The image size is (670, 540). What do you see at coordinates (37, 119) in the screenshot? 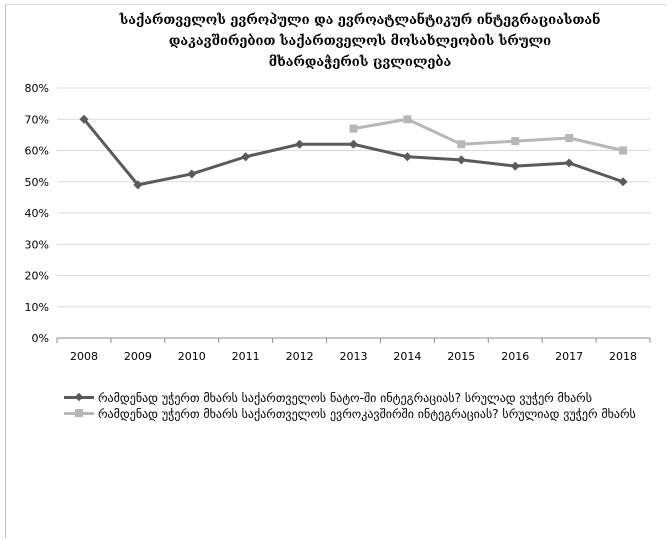
I see `y-tick-label: 70%` at bounding box center [37, 119].